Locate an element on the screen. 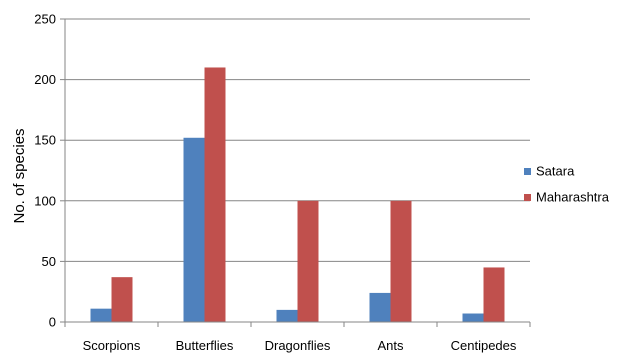 This screenshot has width=617, height=358. x-tick-label: Butterflies is located at coordinates (205, 345).